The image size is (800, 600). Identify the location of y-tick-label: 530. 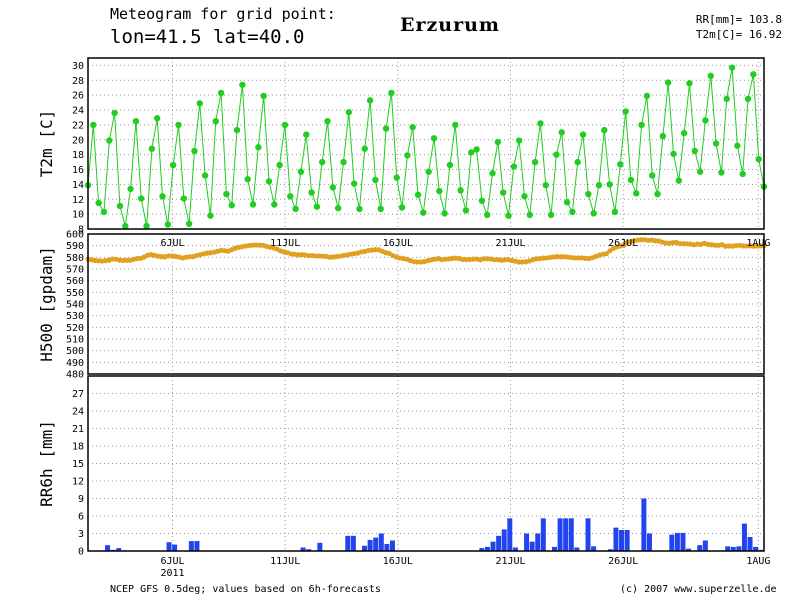
(75, 316).